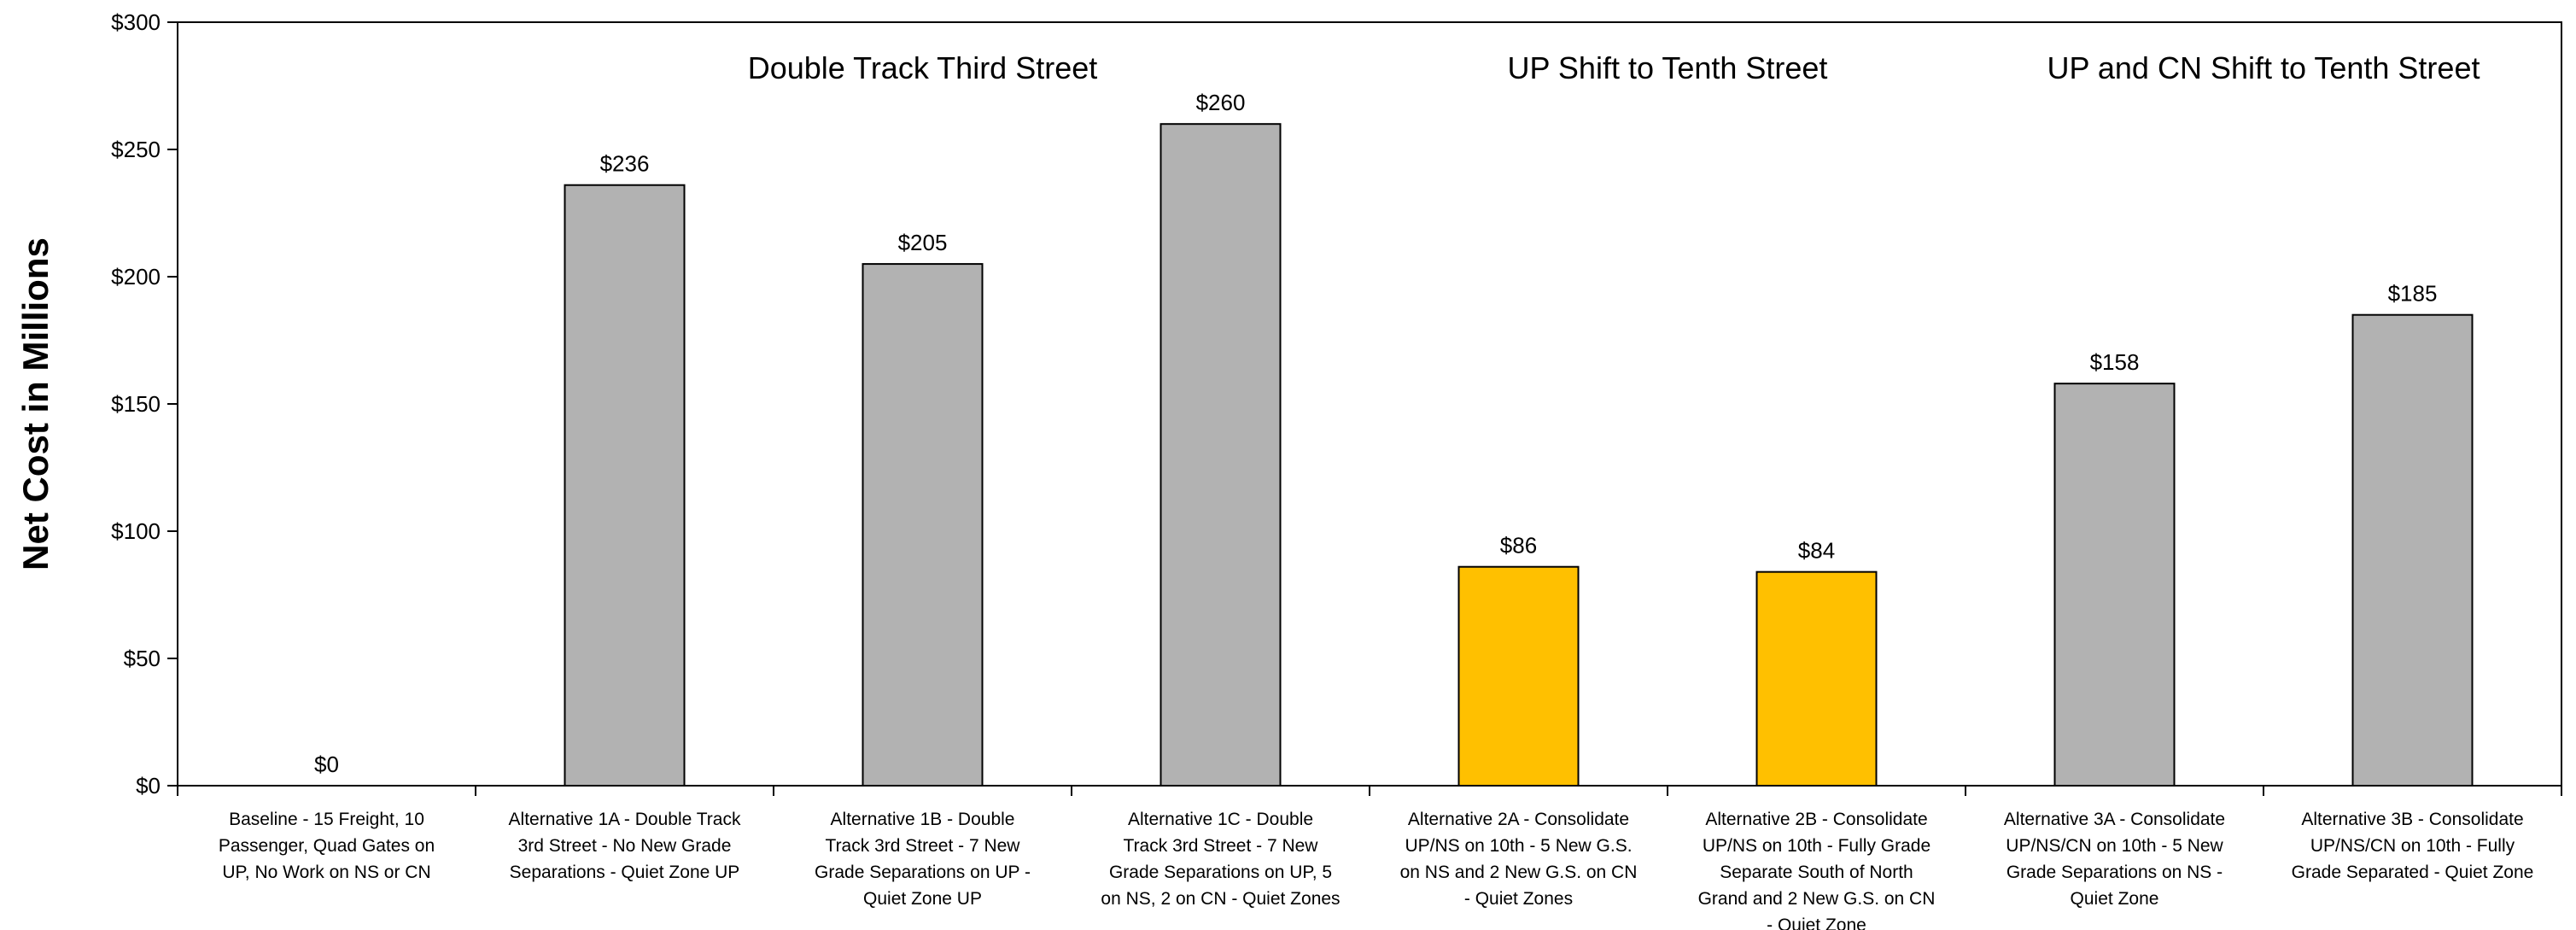 The height and width of the screenshot is (930, 2576). Describe the element at coordinates (136, 277) in the screenshot. I see `y-tick-label: $200` at that location.